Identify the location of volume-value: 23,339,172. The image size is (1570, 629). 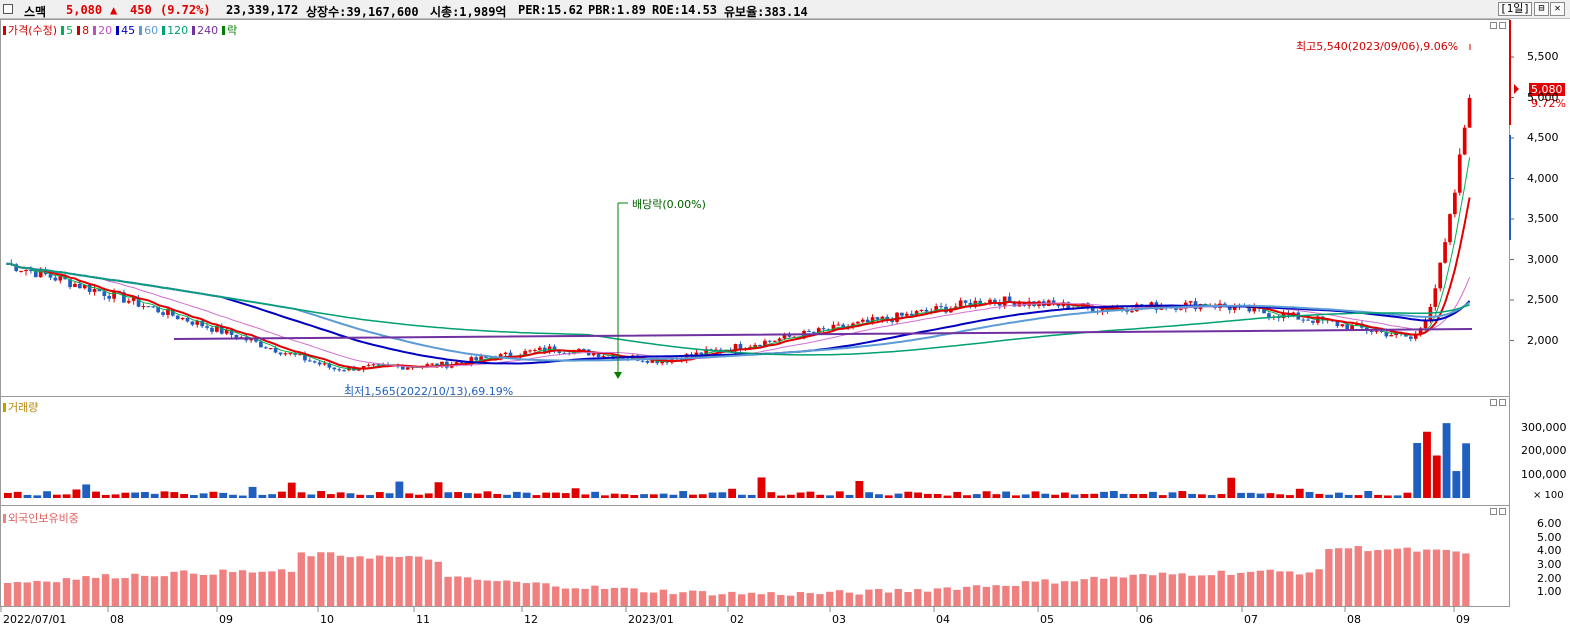
(262, 10).